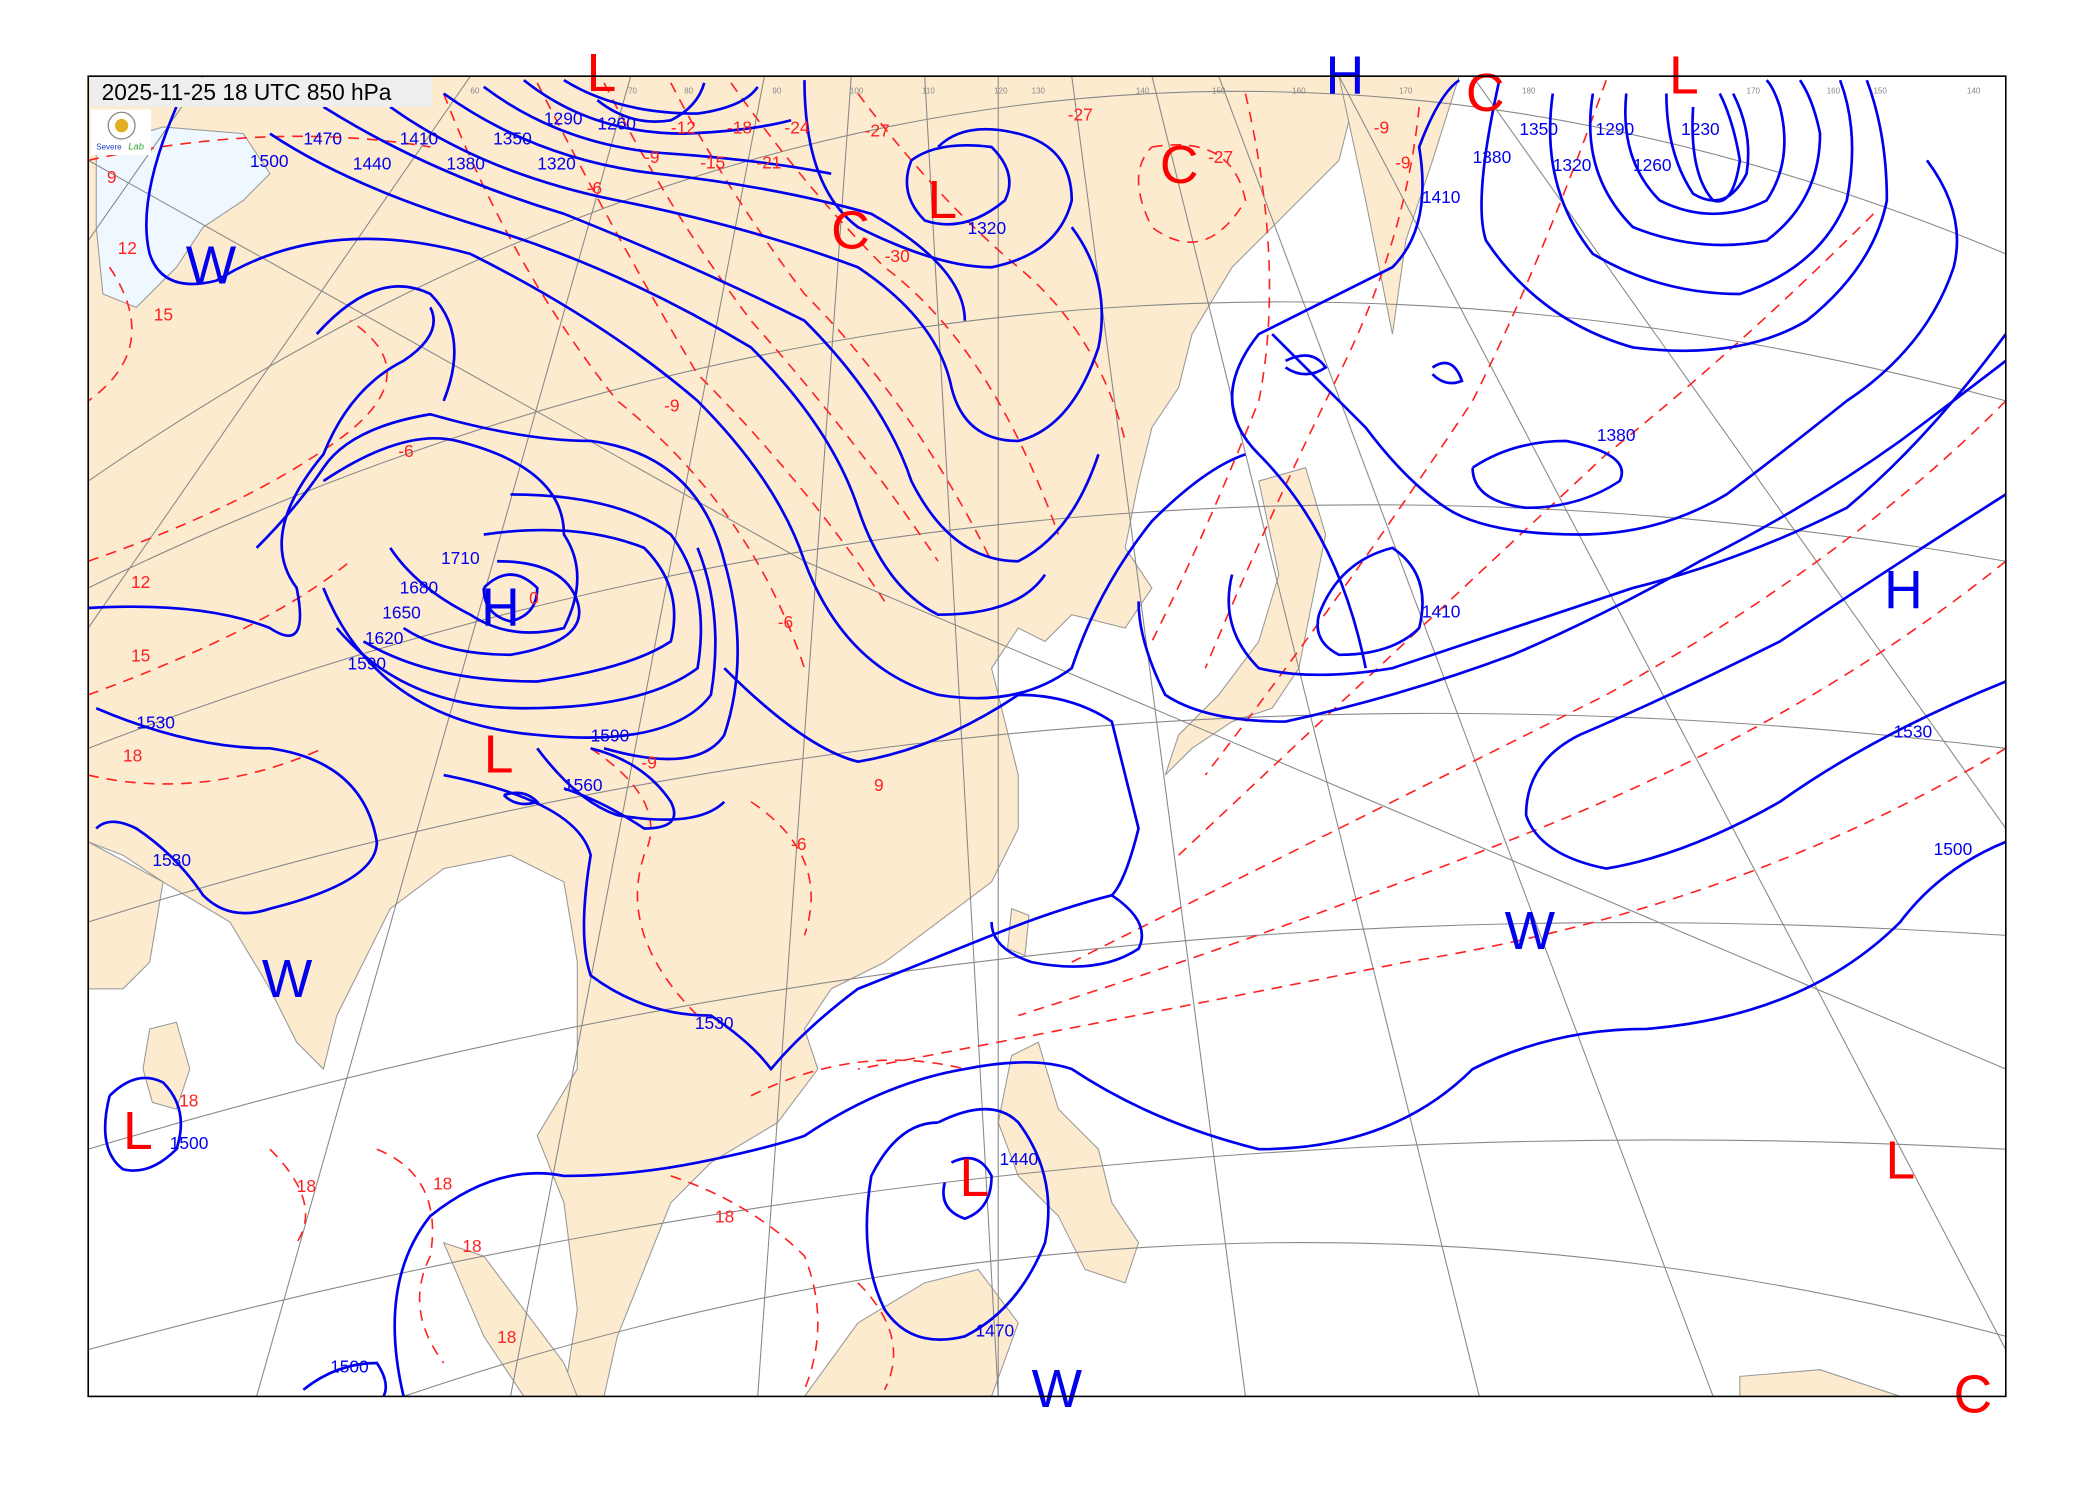  Describe the element at coordinates (510, 1319) in the screenshot. I see `land-sumatra` at that location.